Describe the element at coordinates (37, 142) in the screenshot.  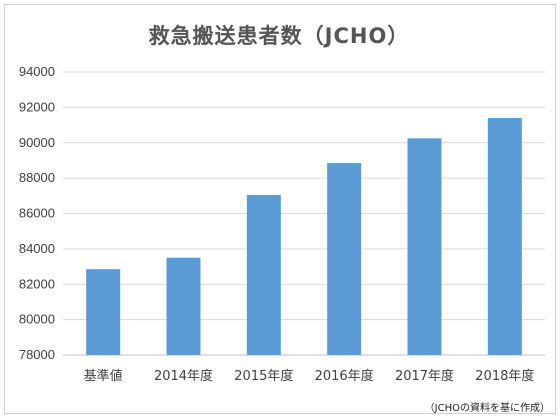
I see `y-tick-label: 90000` at that location.